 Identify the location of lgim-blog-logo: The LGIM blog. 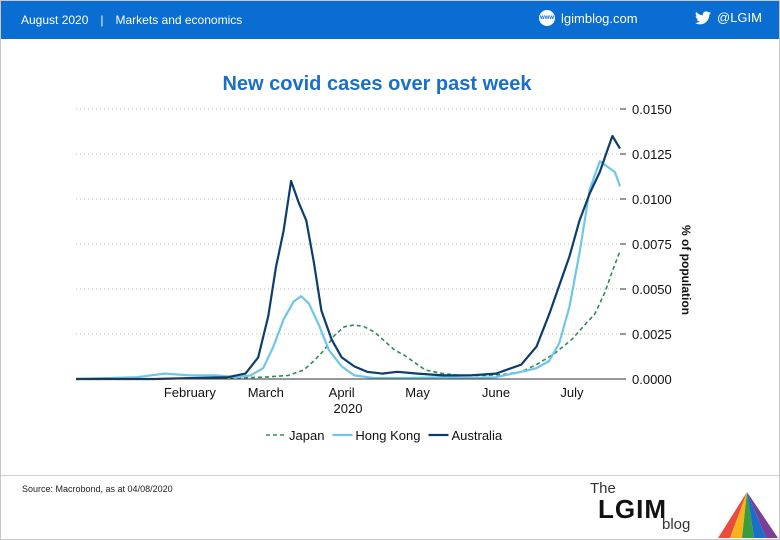
(683, 508).